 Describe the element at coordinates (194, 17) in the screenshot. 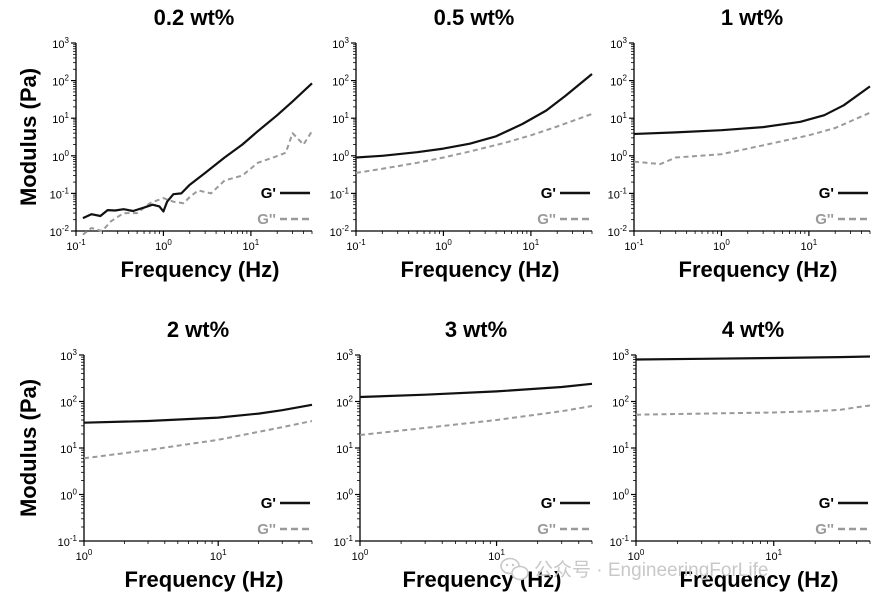

I see `panel-title: 0.2 wt%` at that location.